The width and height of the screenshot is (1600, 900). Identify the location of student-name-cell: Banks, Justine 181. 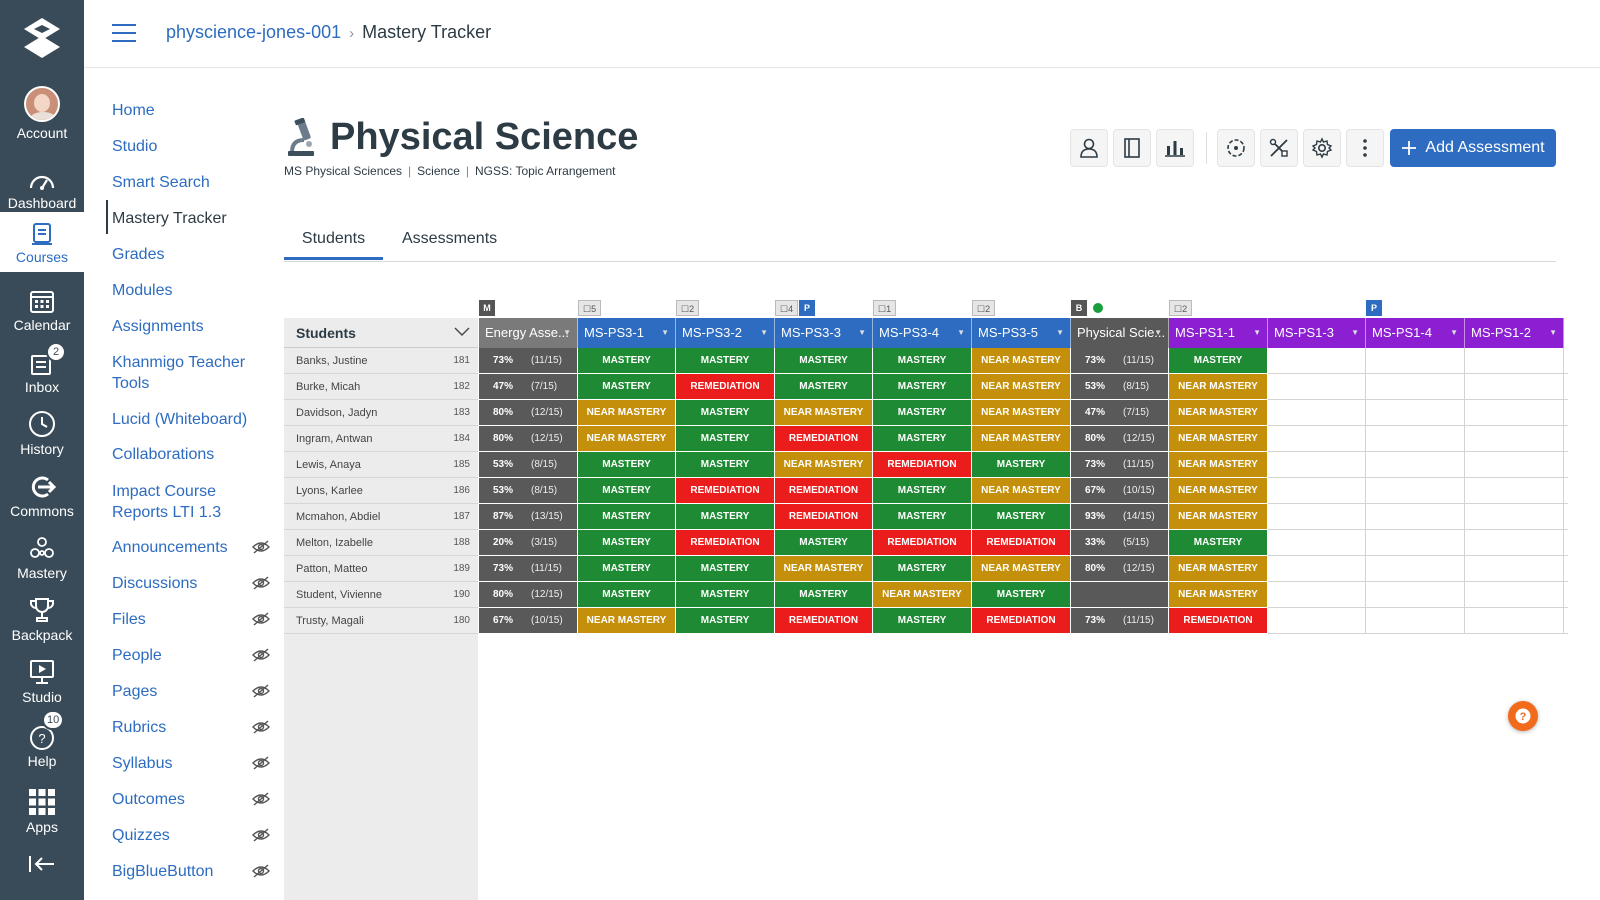
(381, 361).